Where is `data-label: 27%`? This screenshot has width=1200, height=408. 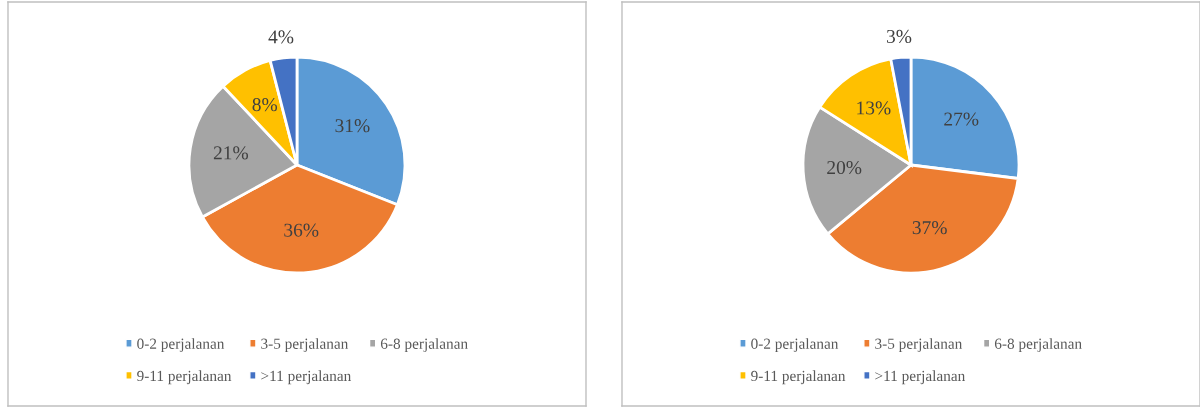 data-label: 27% is located at coordinates (961, 119).